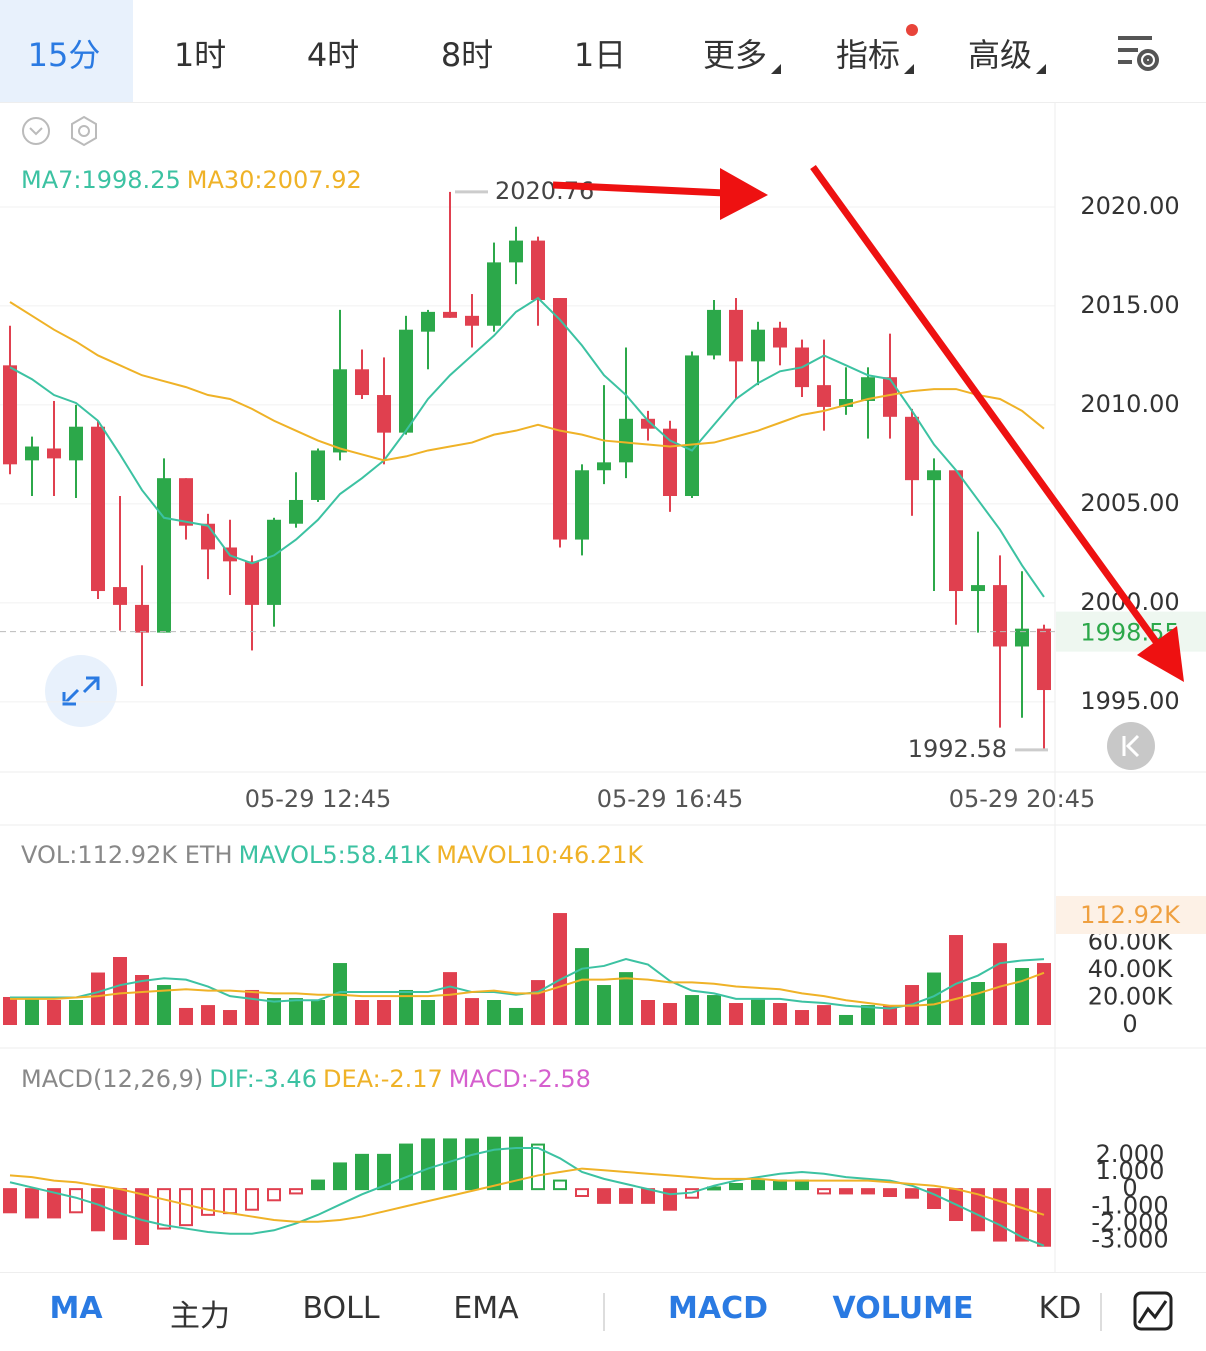 The image size is (1206, 1351). I want to click on y-tick-label: -3.000, so click(1129, 1240).